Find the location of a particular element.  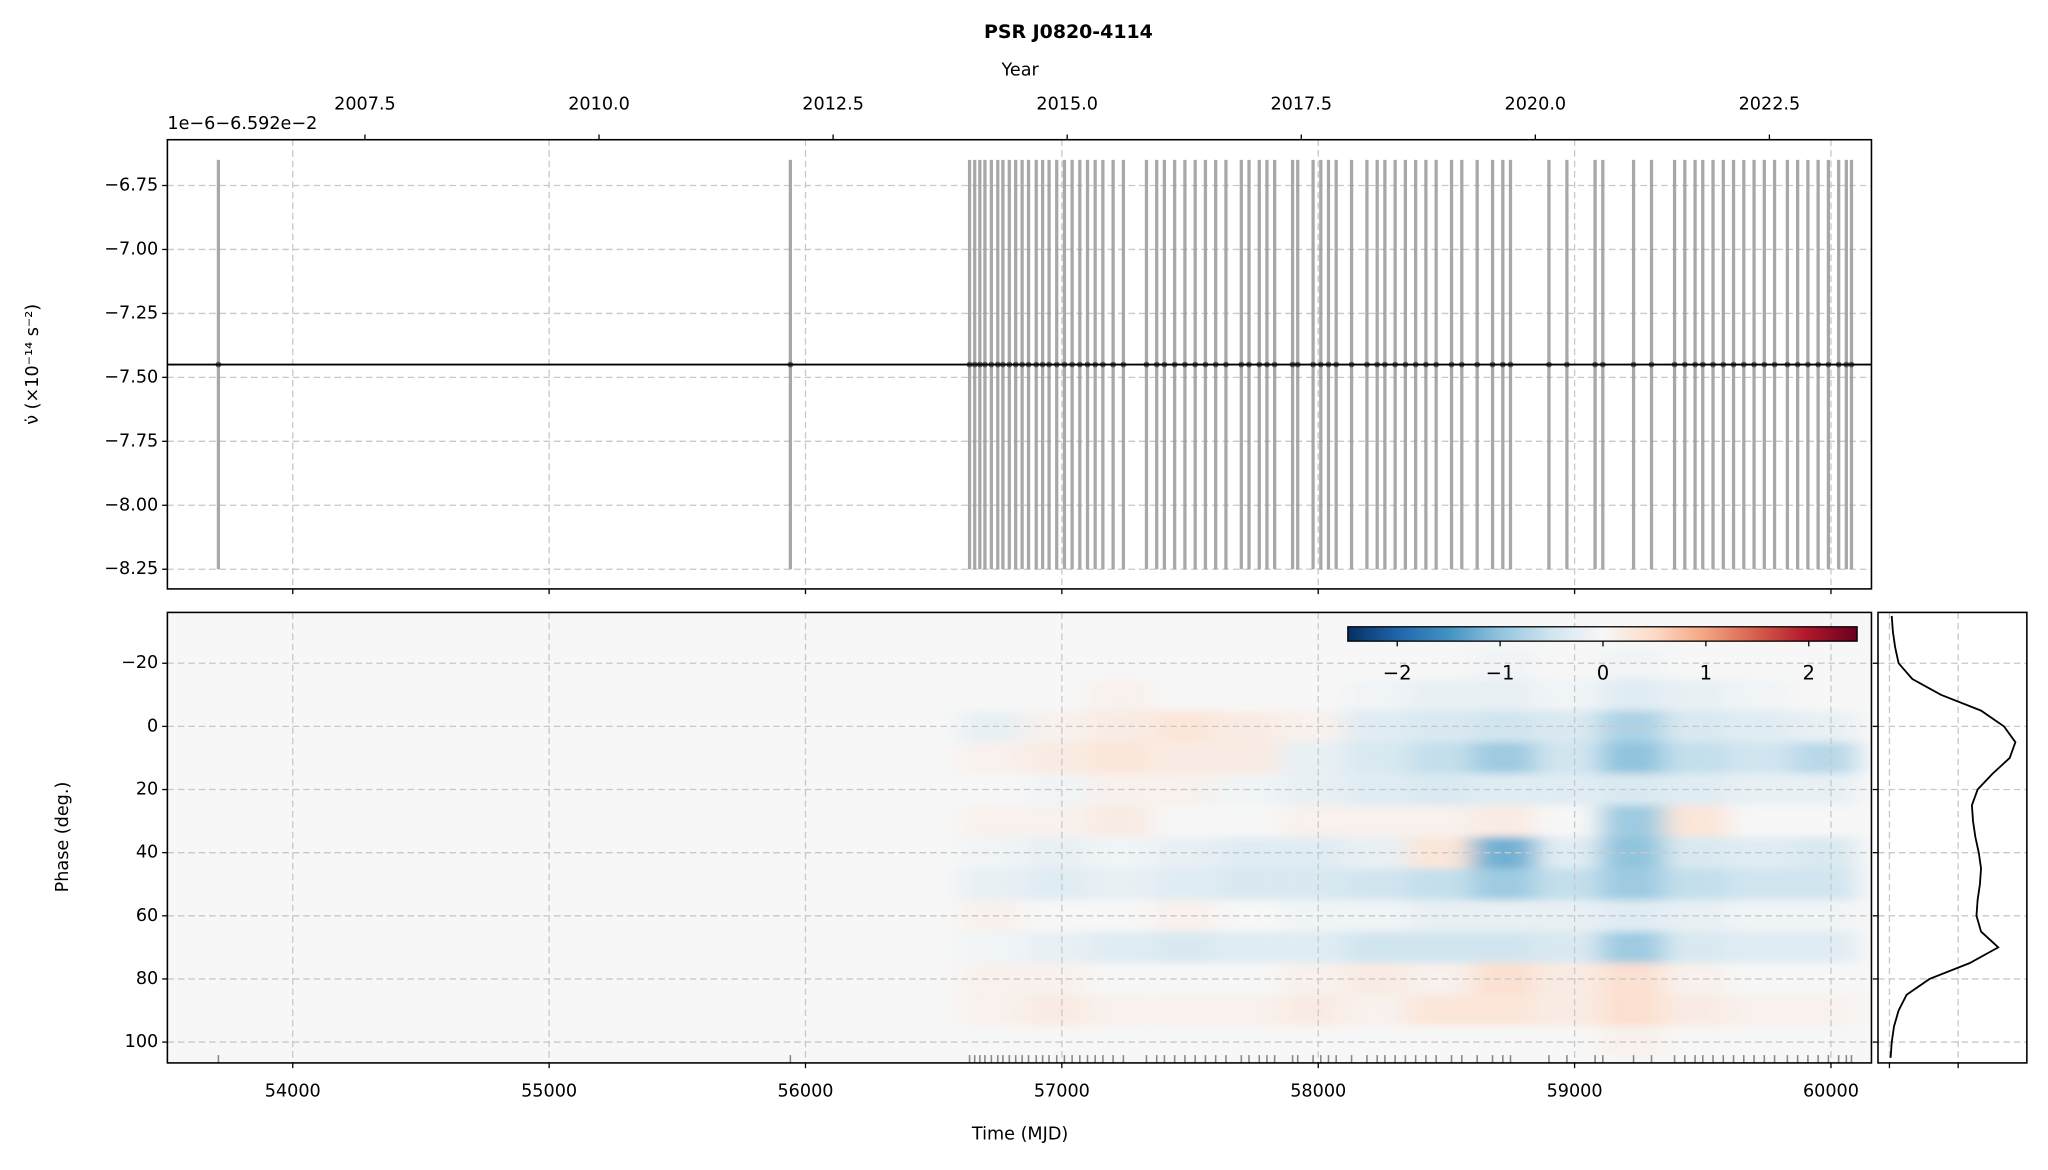

colorbar-tick-label: 1 is located at coordinates (1706, 672).